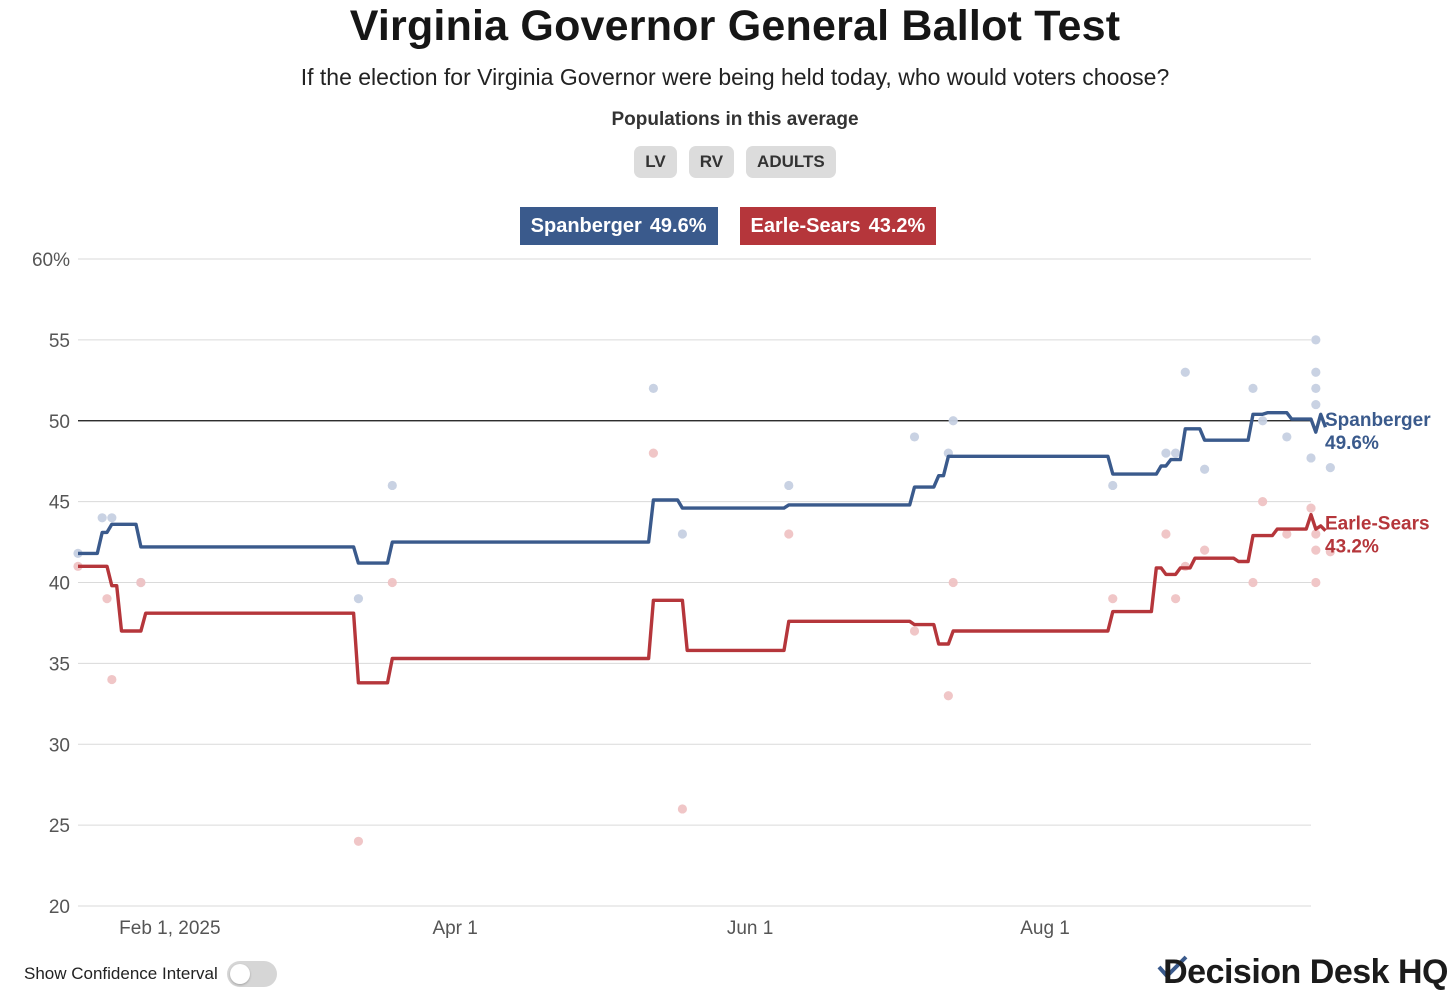 This screenshot has width=1456, height=1000. What do you see at coordinates (59, 341) in the screenshot?
I see `y-tick-label: 55` at bounding box center [59, 341].